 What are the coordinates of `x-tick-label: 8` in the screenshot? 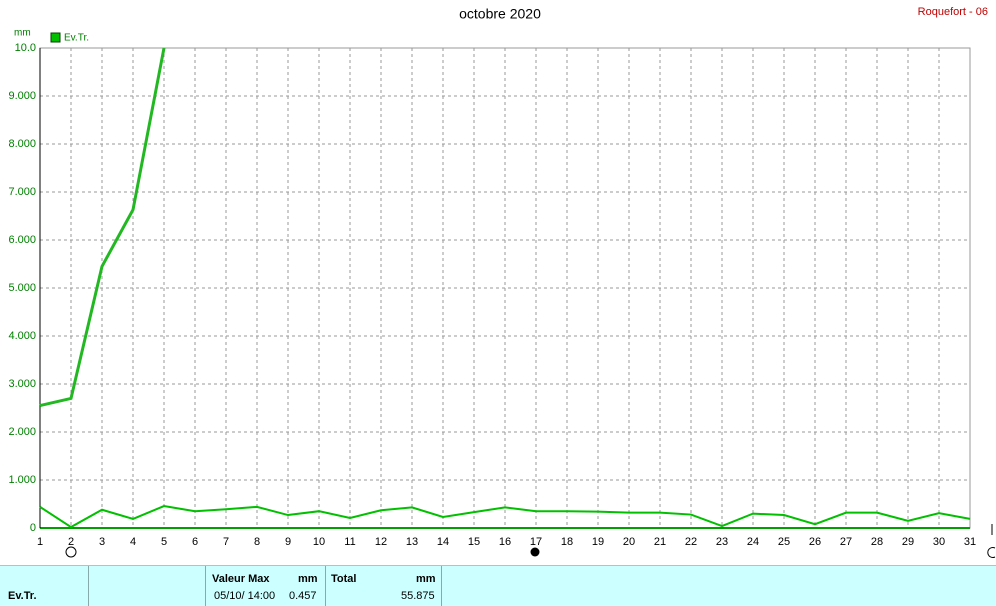 It's located at (257, 542).